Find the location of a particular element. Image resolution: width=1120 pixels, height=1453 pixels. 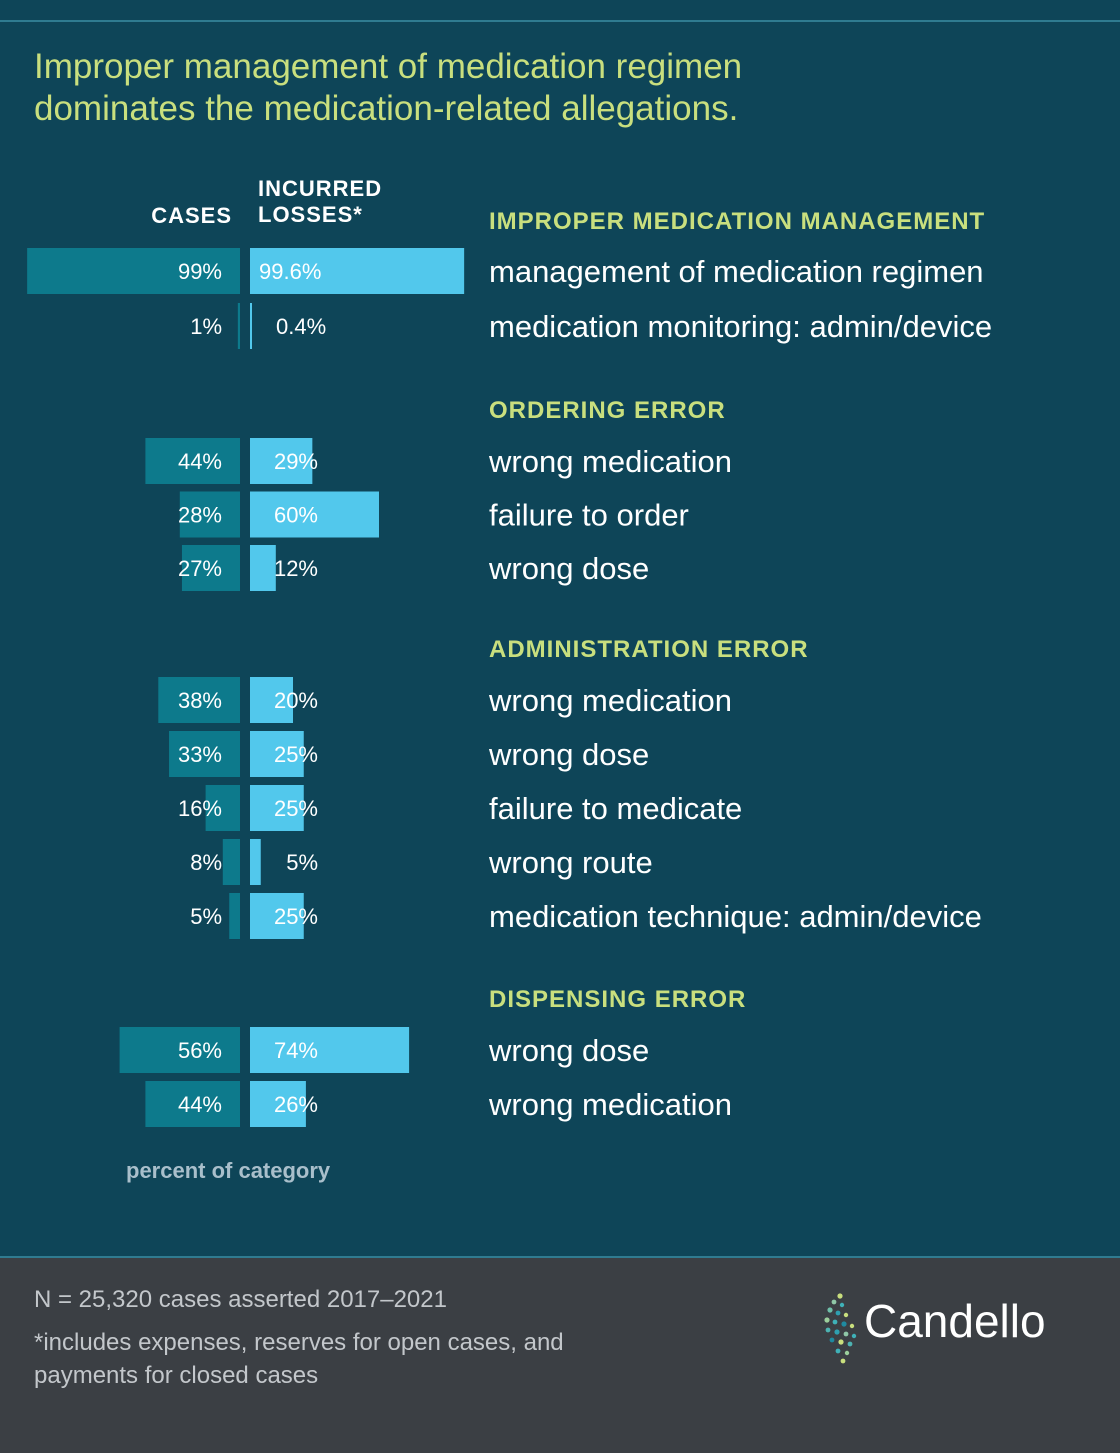

cases-value-label: 28% is located at coordinates (200, 515).